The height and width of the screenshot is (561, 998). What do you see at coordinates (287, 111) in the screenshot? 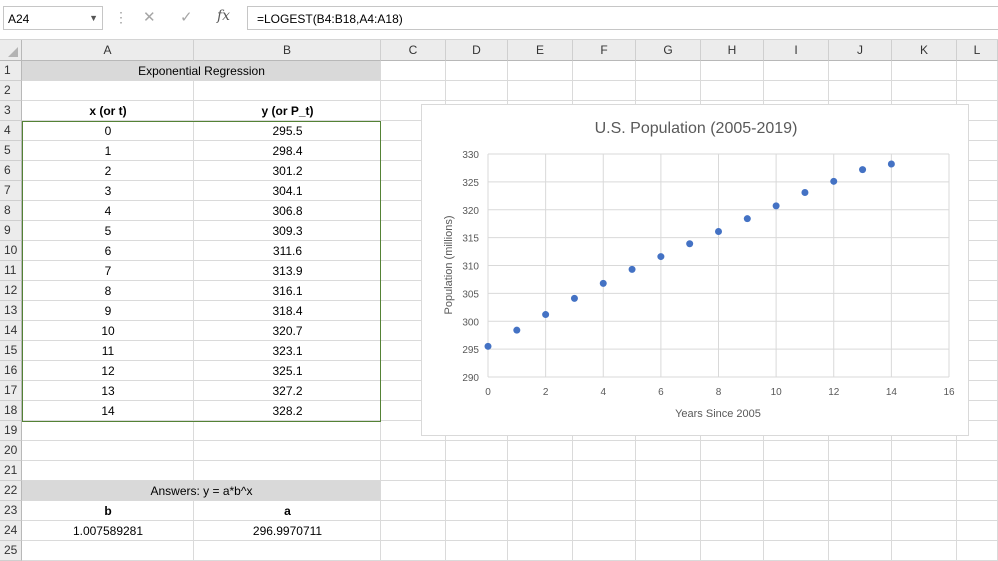
I see `header-y: y (or P_t)` at bounding box center [287, 111].